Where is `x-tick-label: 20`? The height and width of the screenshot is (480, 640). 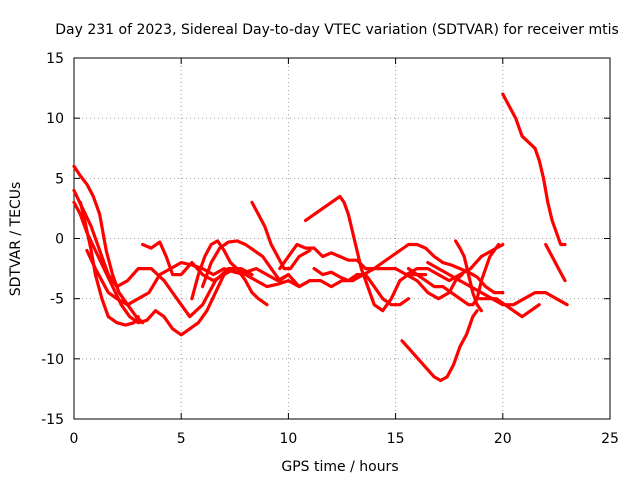 x-tick-label: 20 is located at coordinates (503, 439).